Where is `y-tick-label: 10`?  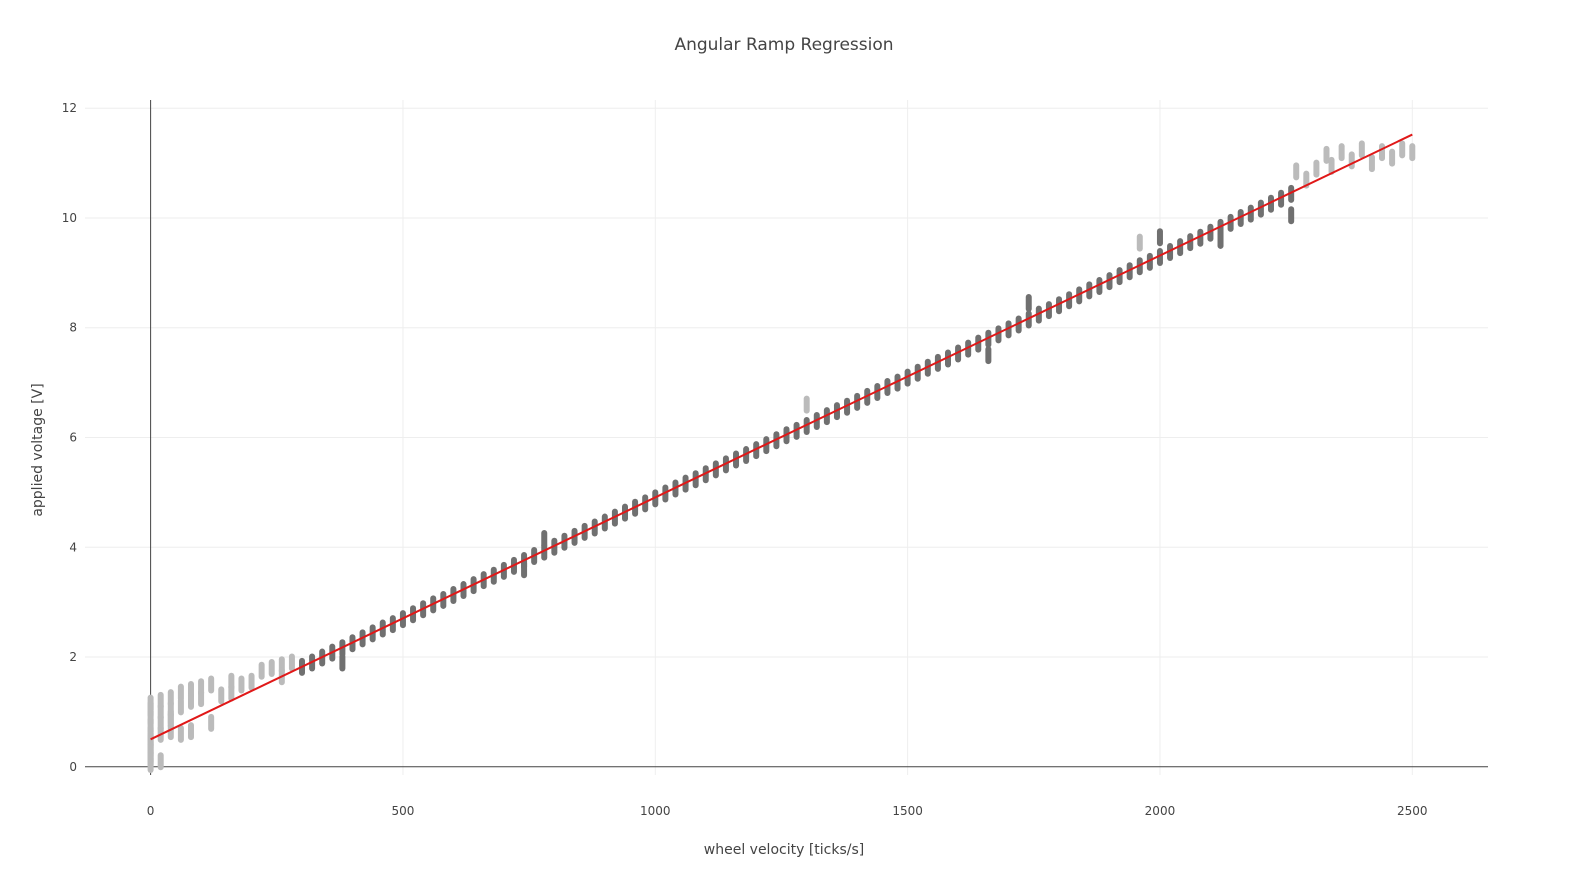
y-tick-label: 10 is located at coordinates (69, 218).